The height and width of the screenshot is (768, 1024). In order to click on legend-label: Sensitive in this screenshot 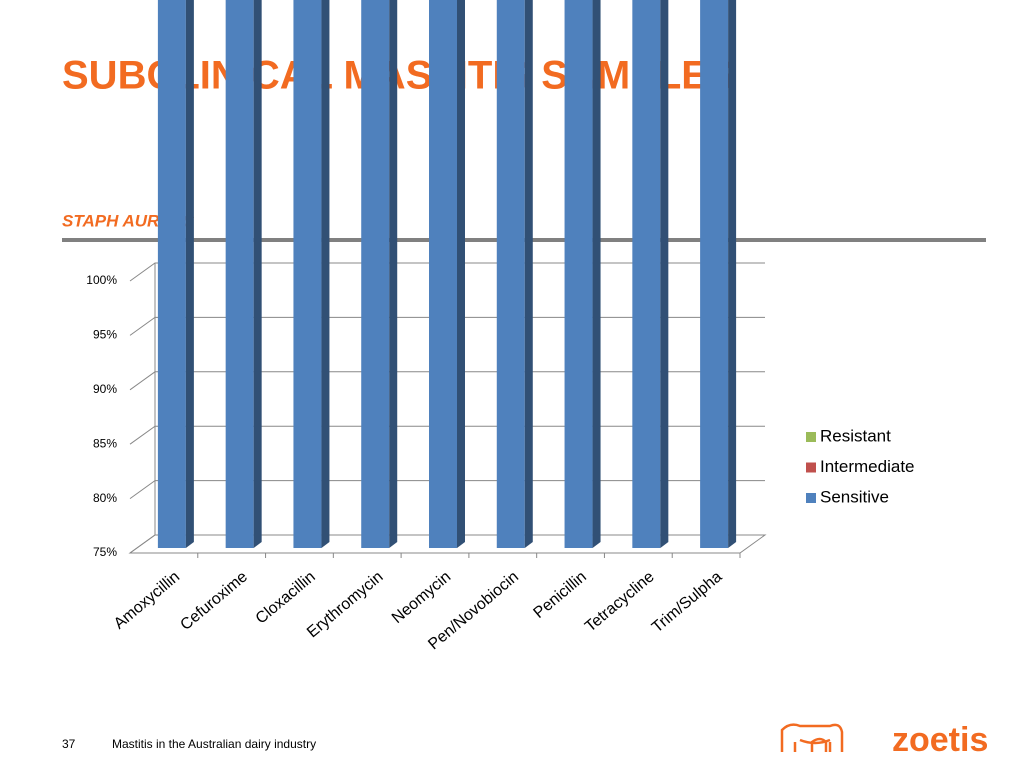, I will do `click(854, 496)`.